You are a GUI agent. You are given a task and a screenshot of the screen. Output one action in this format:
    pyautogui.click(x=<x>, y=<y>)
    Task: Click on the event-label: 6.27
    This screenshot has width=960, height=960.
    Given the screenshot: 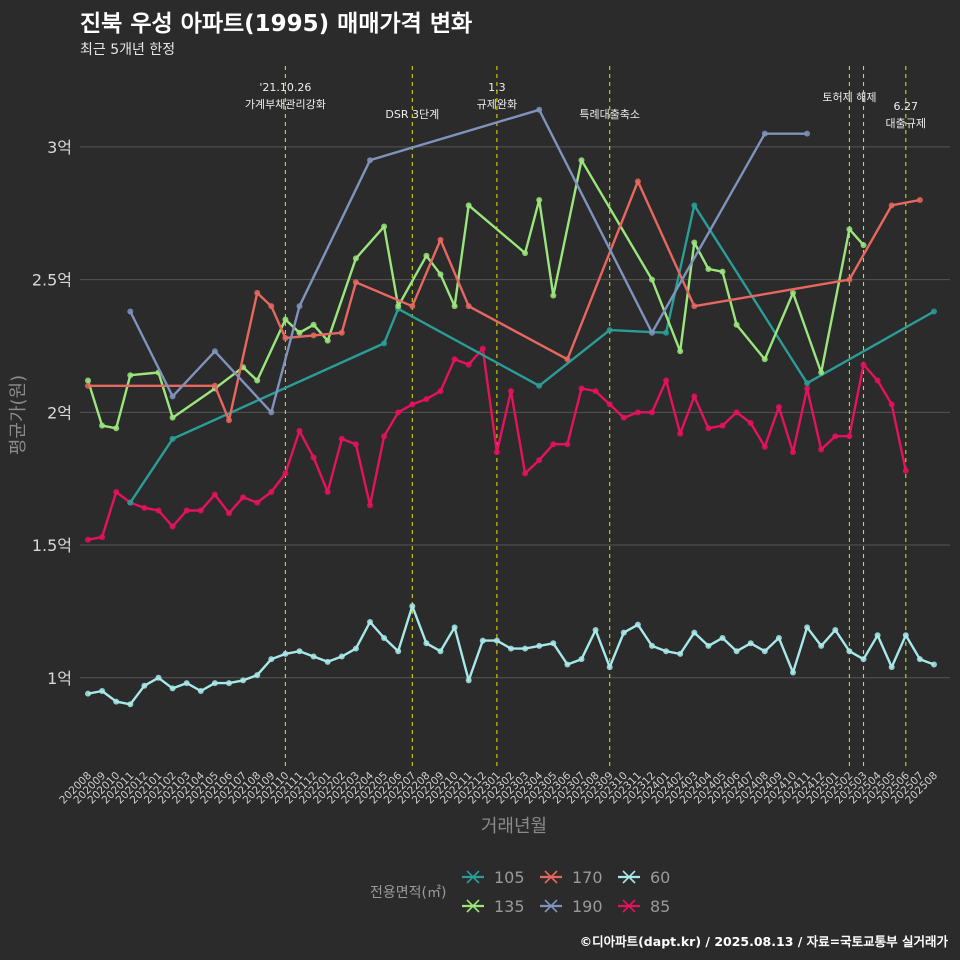 What is the action you would take?
    pyautogui.click(x=906, y=106)
    